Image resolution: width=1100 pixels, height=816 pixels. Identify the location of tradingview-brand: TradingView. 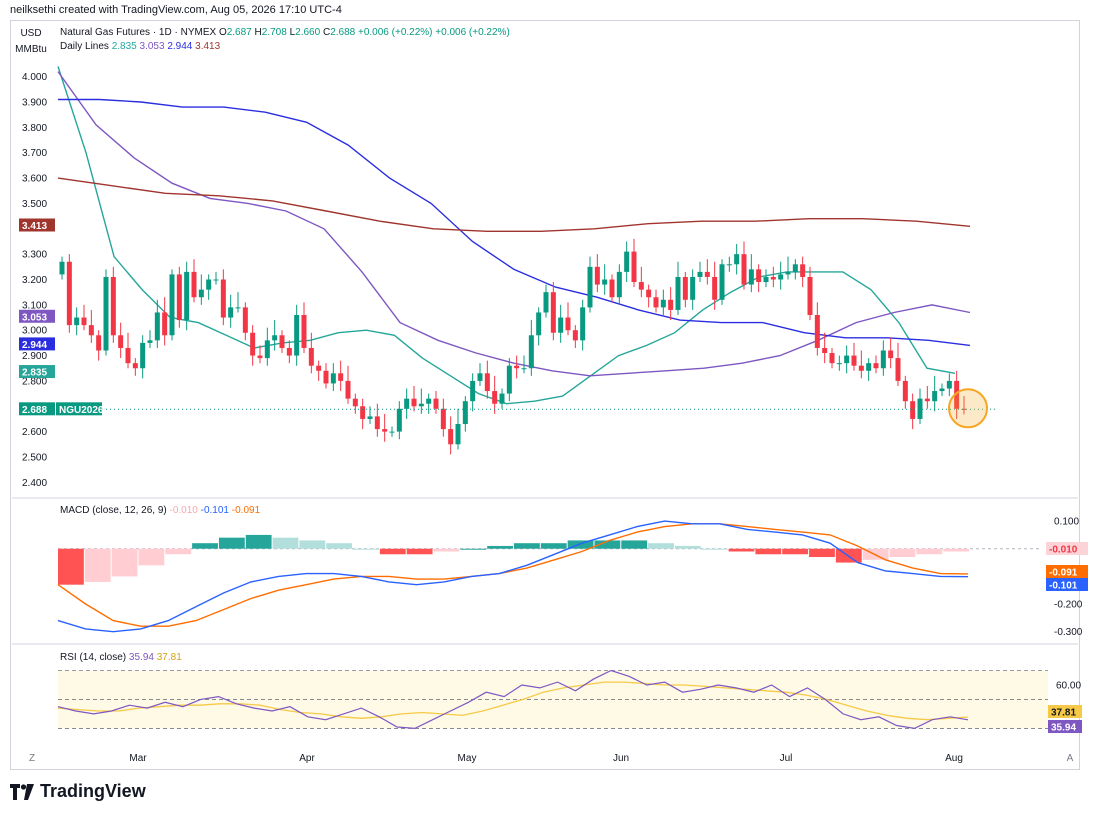
(78, 791).